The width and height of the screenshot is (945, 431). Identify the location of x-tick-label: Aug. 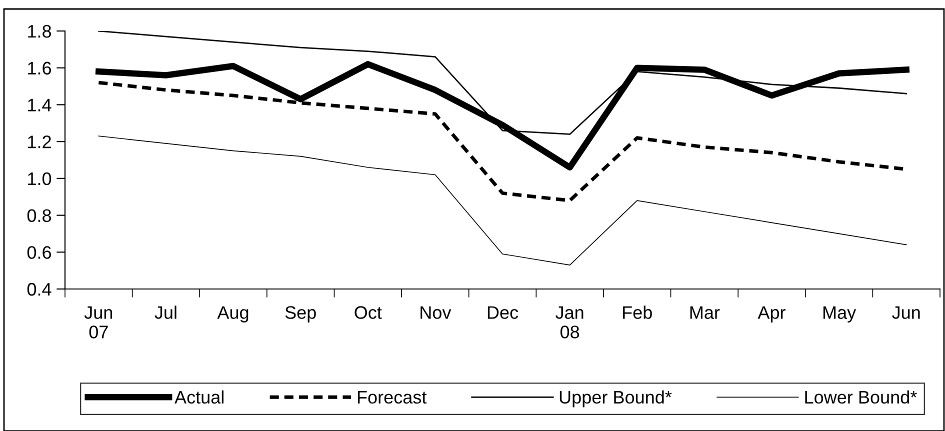
(232, 314).